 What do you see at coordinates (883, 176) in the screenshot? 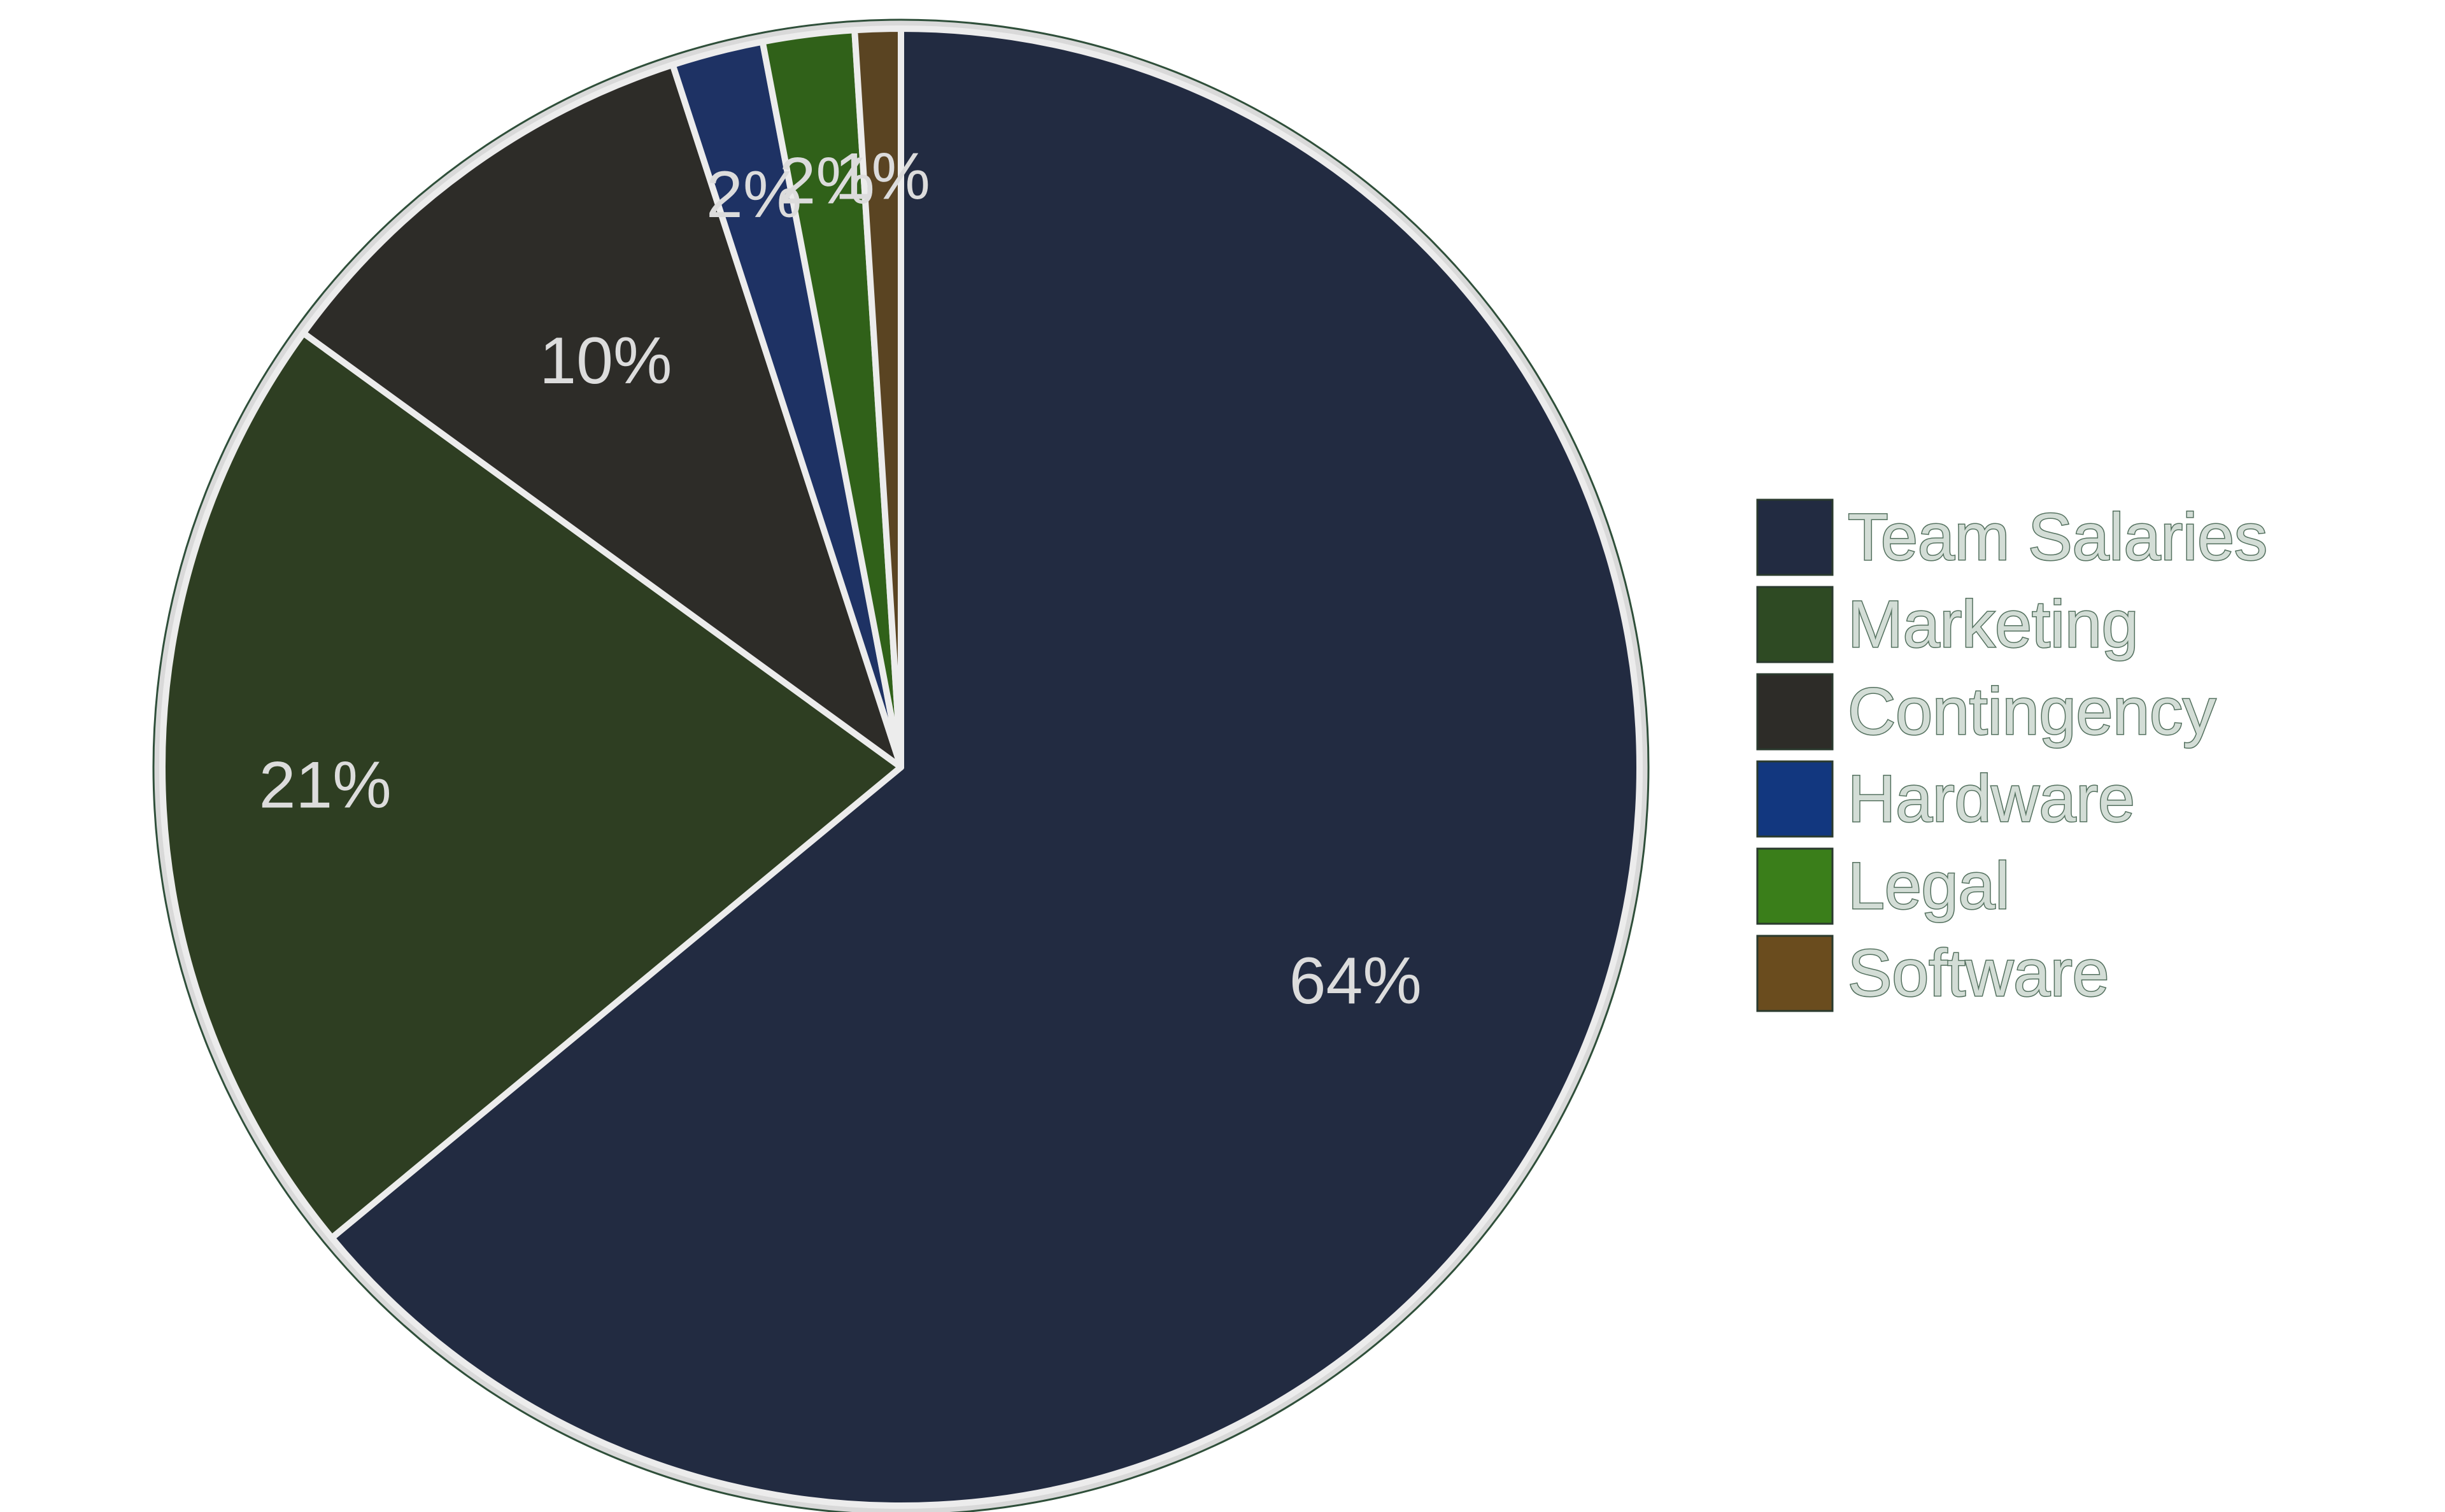
I see `pie-value-label: 1%` at bounding box center [883, 176].